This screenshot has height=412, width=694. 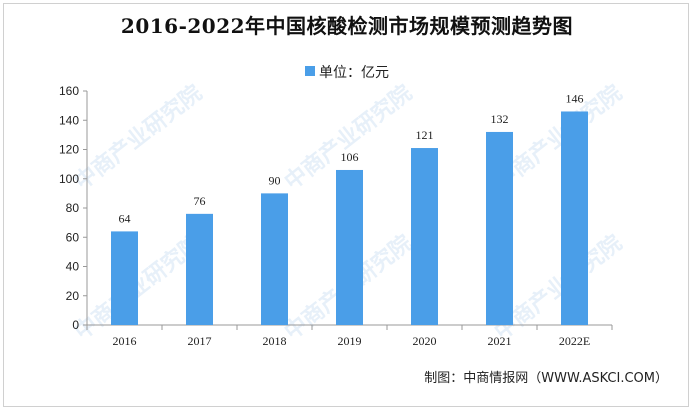 What do you see at coordinates (310, 71) in the screenshot?
I see `legend-swatch` at bounding box center [310, 71].